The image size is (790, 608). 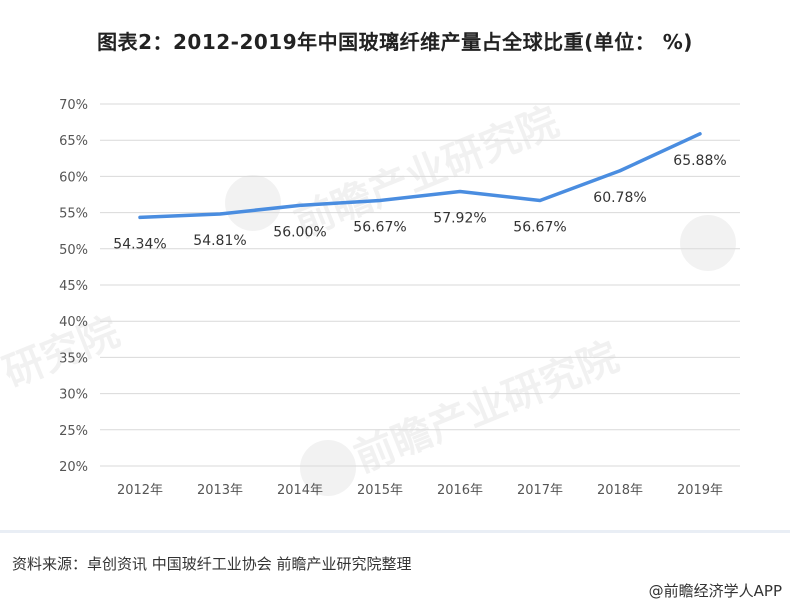 What do you see at coordinates (139, 244) in the screenshot?
I see `data-label: 54.34%` at bounding box center [139, 244].